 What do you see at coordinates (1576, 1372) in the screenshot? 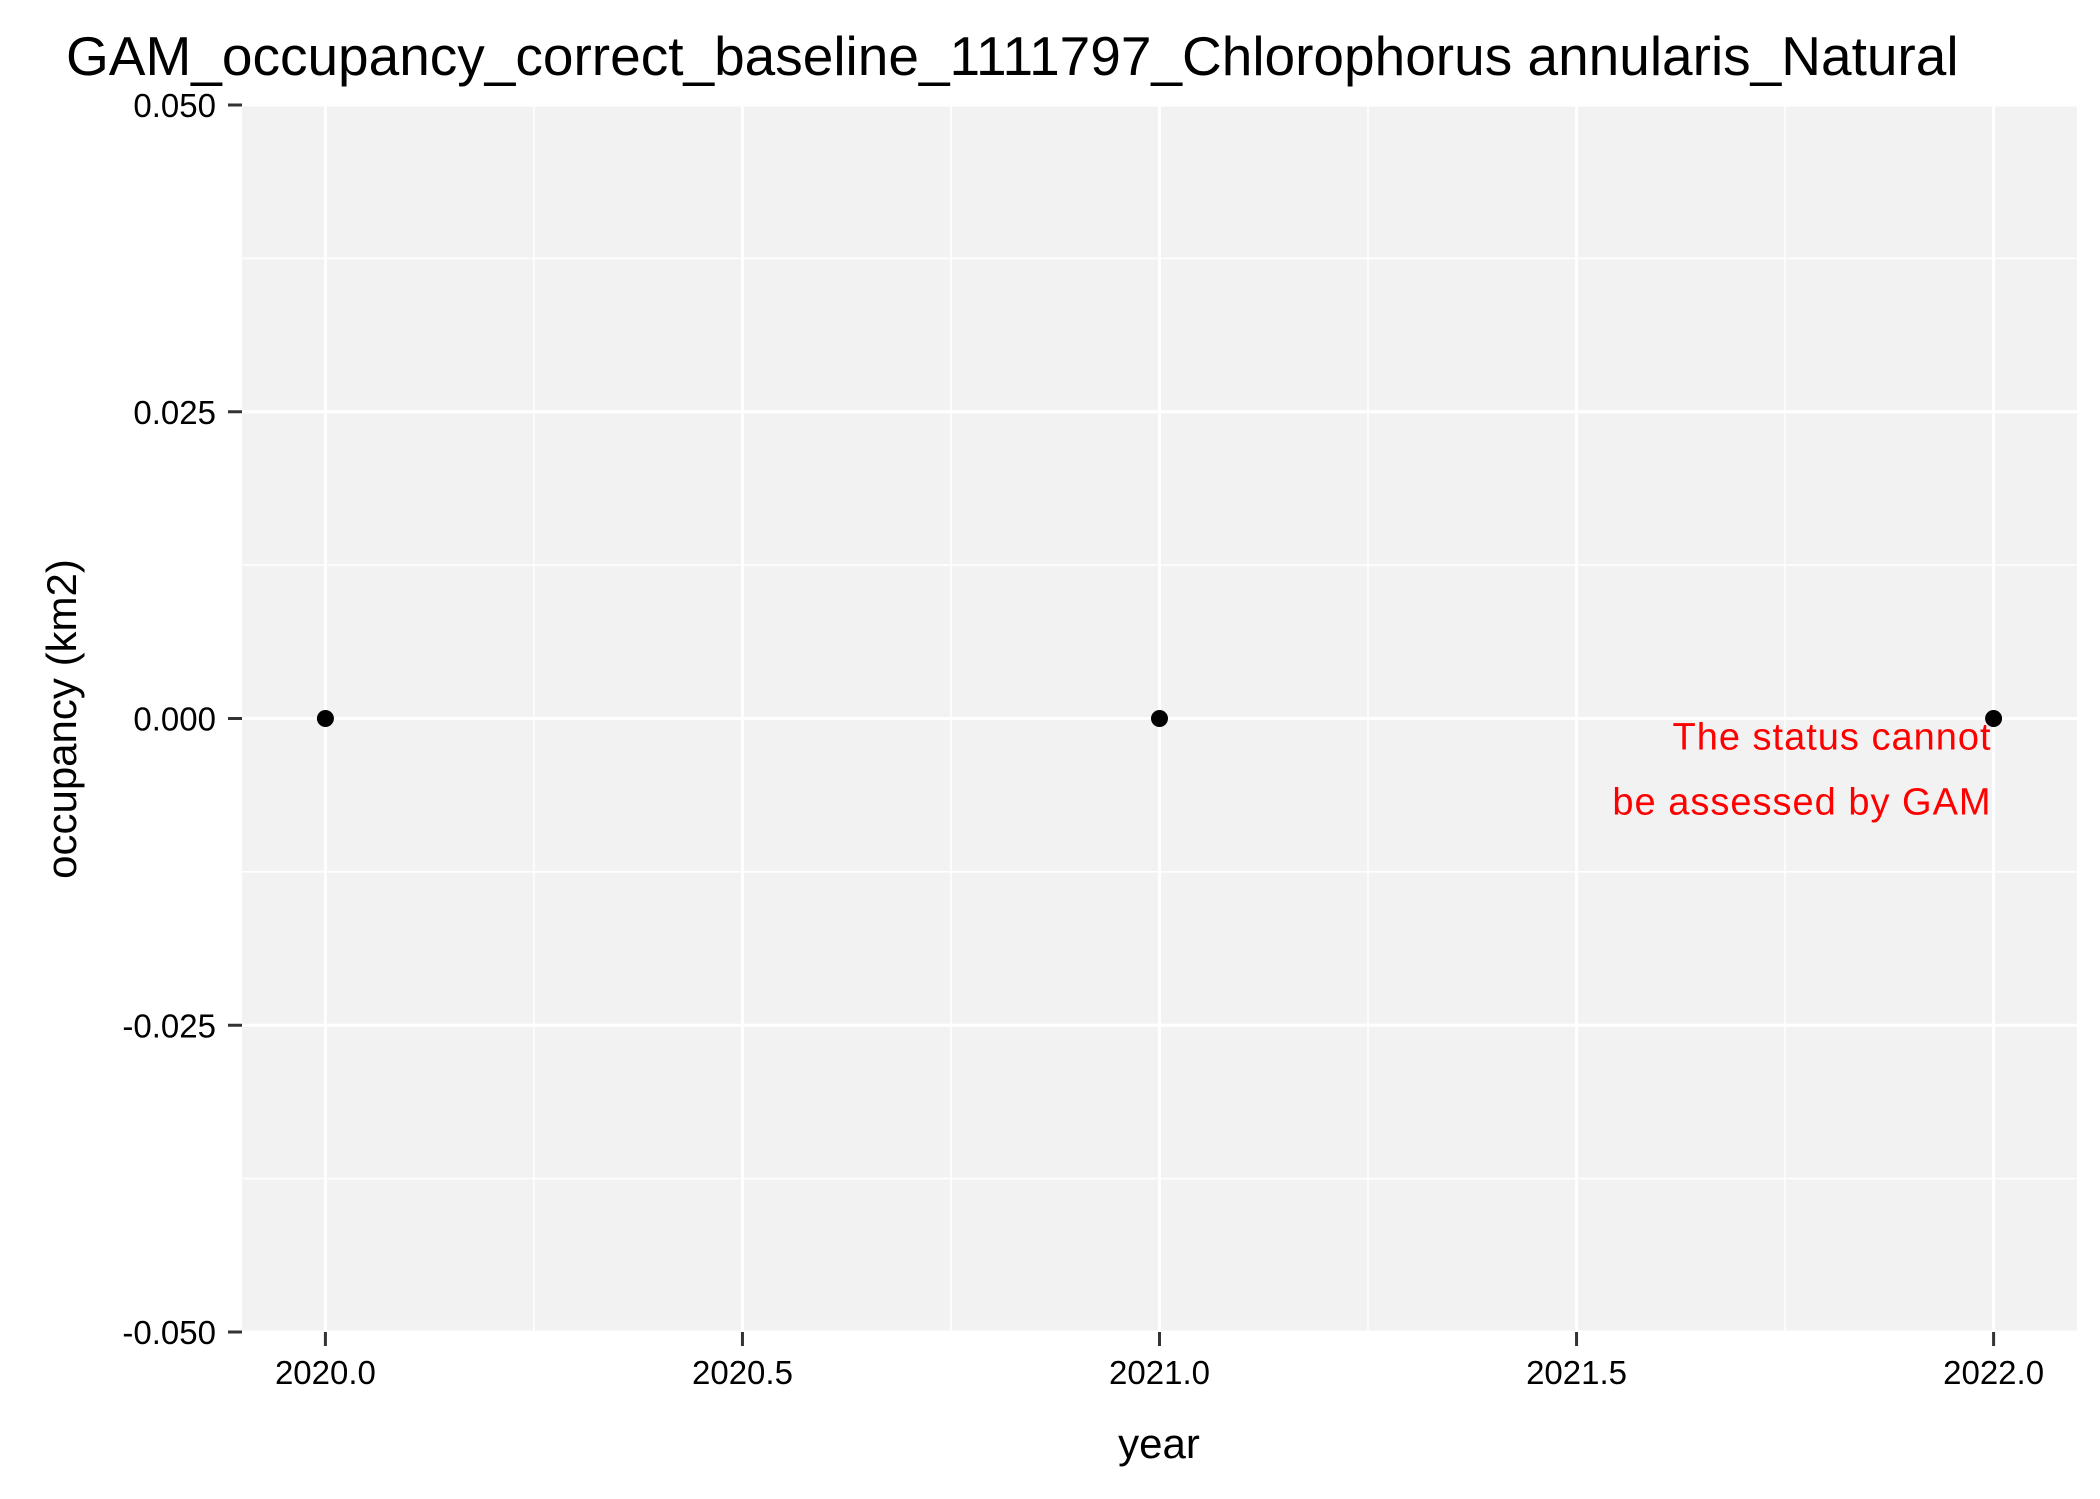
I see `x-tick-label: 2021.5` at bounding box center [1576, 1372].